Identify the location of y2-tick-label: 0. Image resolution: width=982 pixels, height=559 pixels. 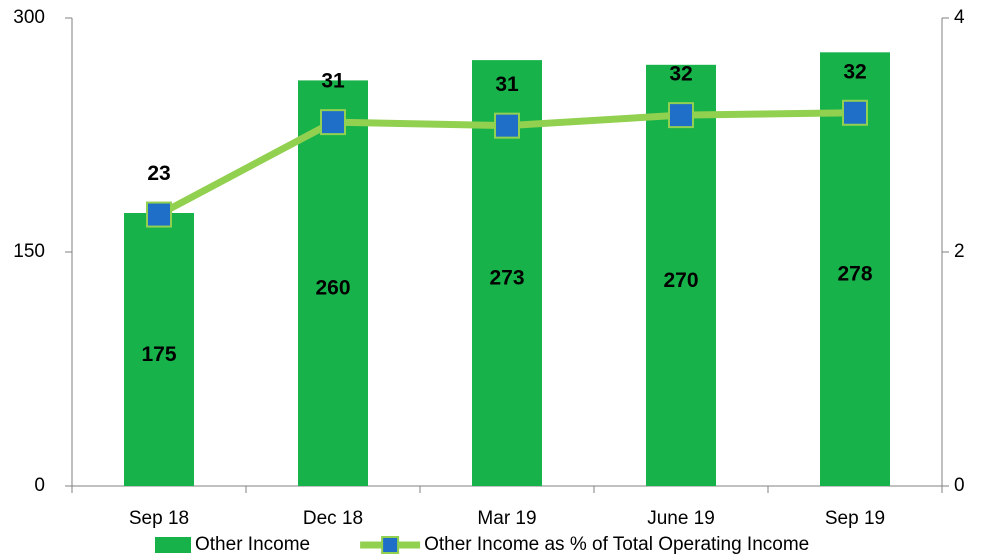
(959, 485).